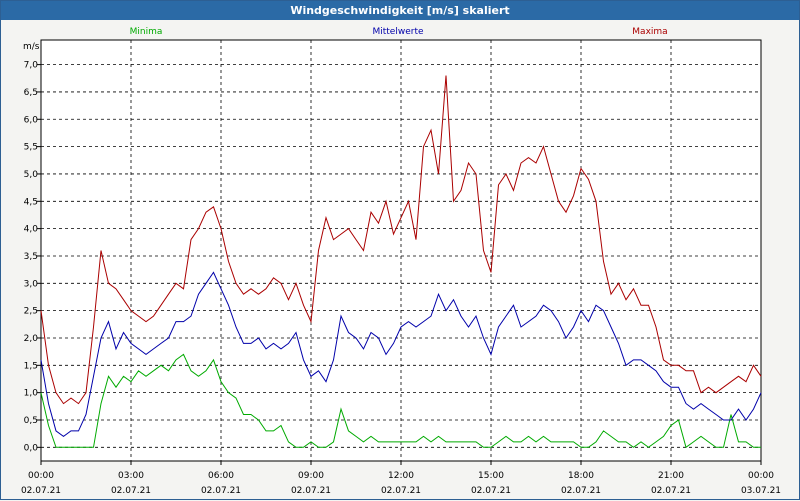 The height and width of the screenshot is (501, 800). I want to click on y-tick-label: 2,0, so click(31, 339).